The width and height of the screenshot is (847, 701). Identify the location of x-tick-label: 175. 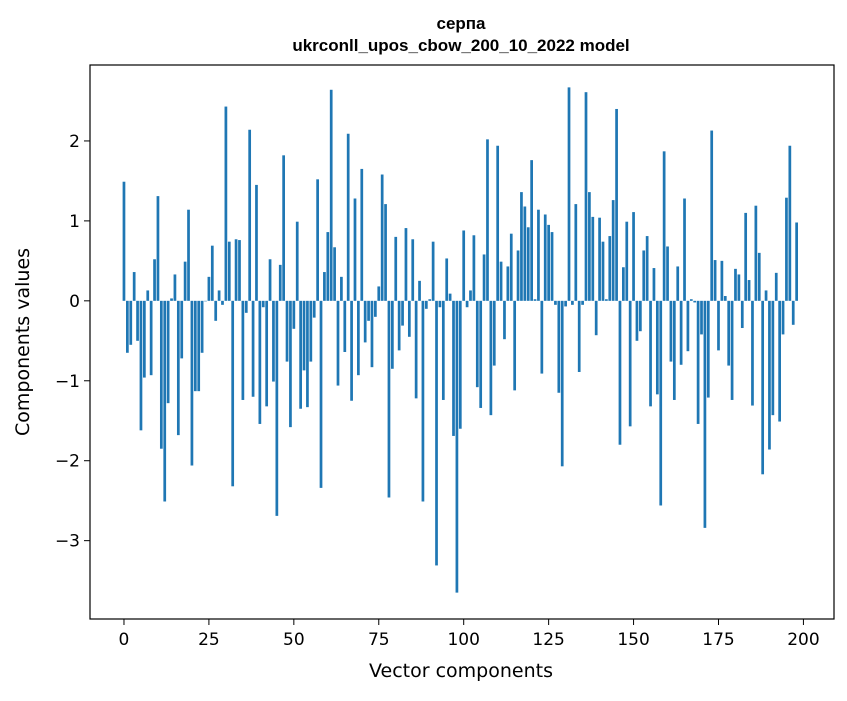
(718, 640).